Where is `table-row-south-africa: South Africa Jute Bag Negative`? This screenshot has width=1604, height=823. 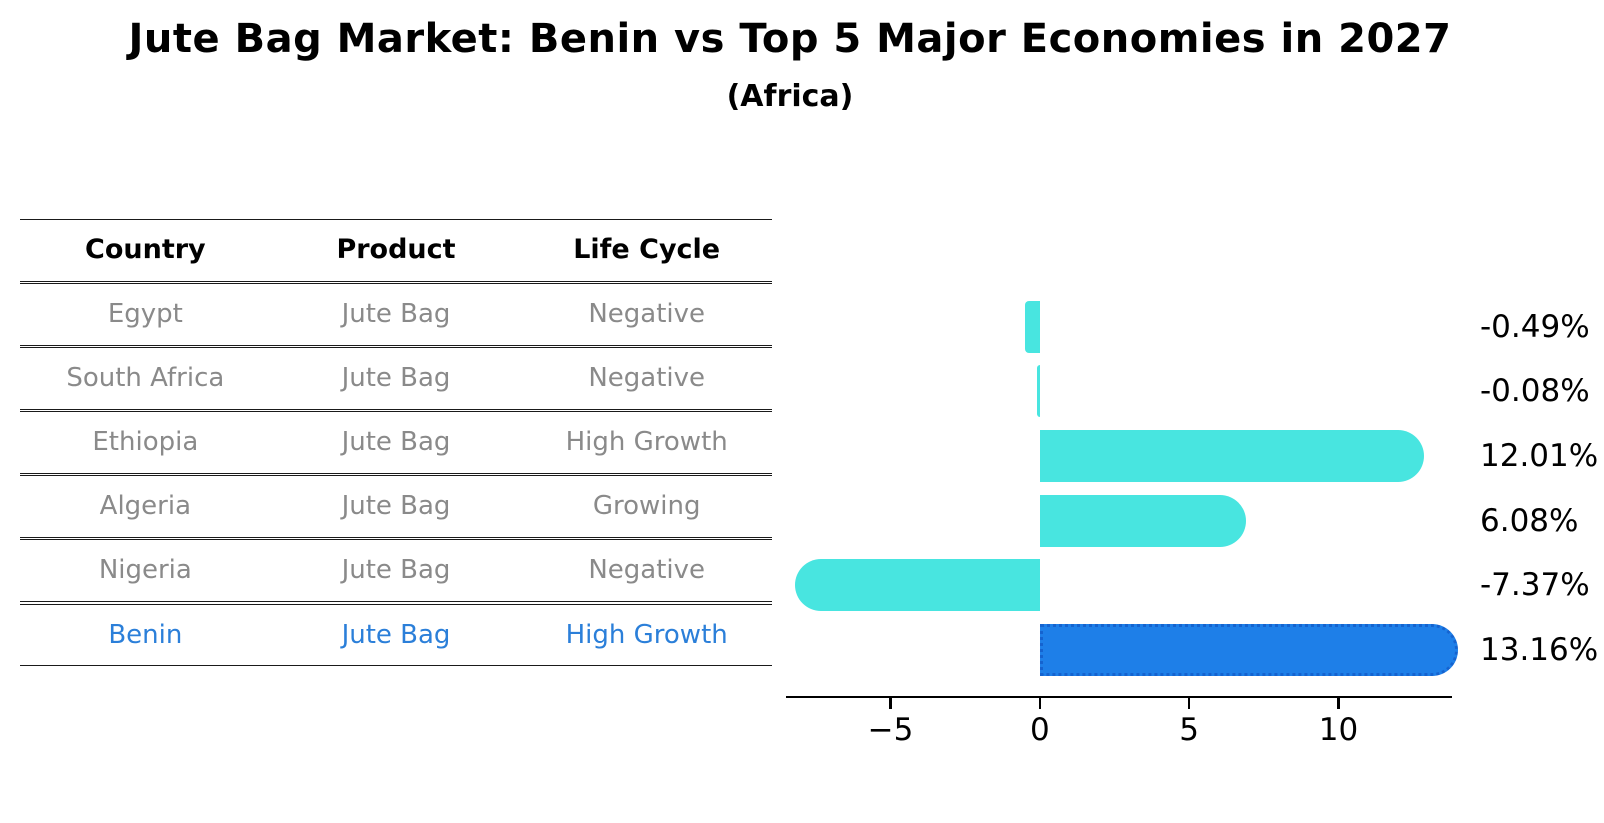
table-row-south-africa: South Africa Jute Bag Negative is located at coordinates (396, 378).